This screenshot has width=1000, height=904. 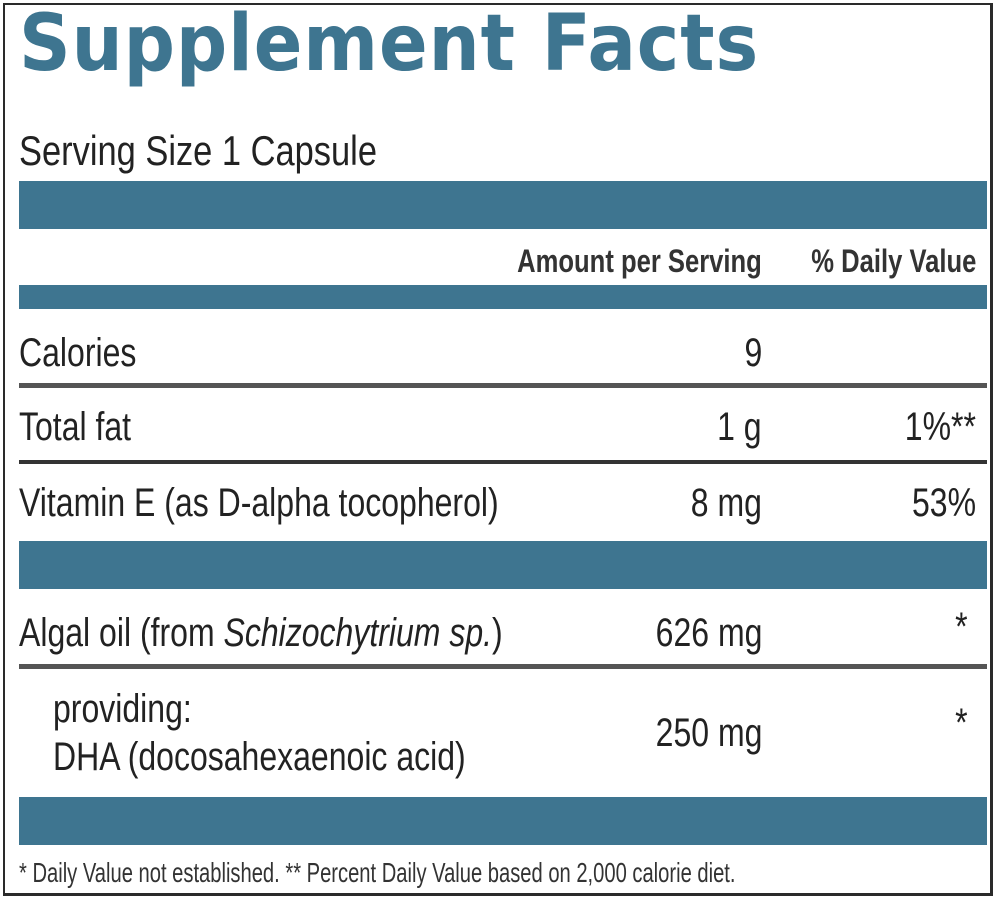 I want to click on nutrient-name-suffix: ), so click(x=497, y=633).